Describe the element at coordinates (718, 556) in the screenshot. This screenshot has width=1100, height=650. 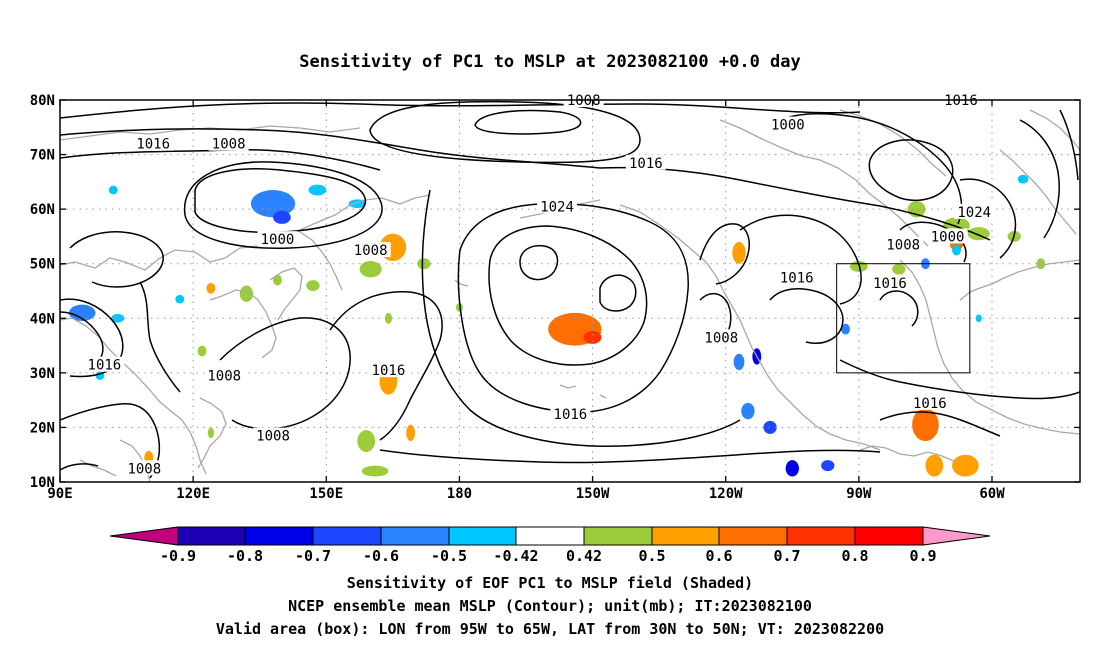
I see `colorbar-tick-label: 0.6` at that location.